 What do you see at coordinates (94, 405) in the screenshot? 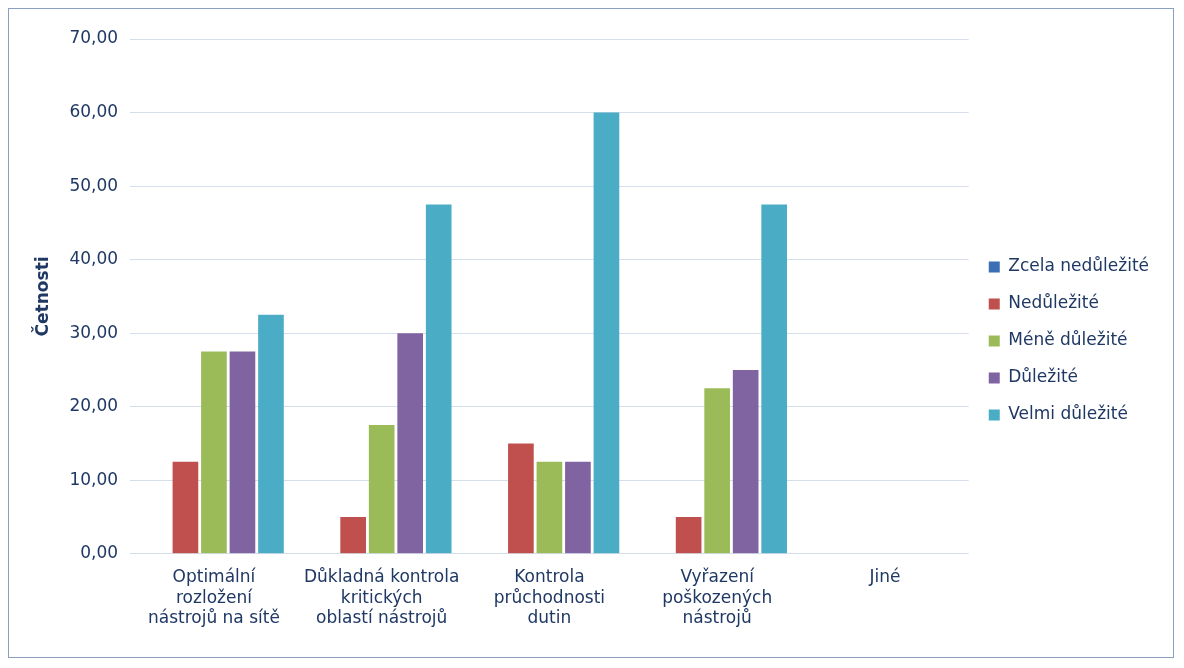
I see `y-tick-label: 20,00` at bounding box center [94, 405].